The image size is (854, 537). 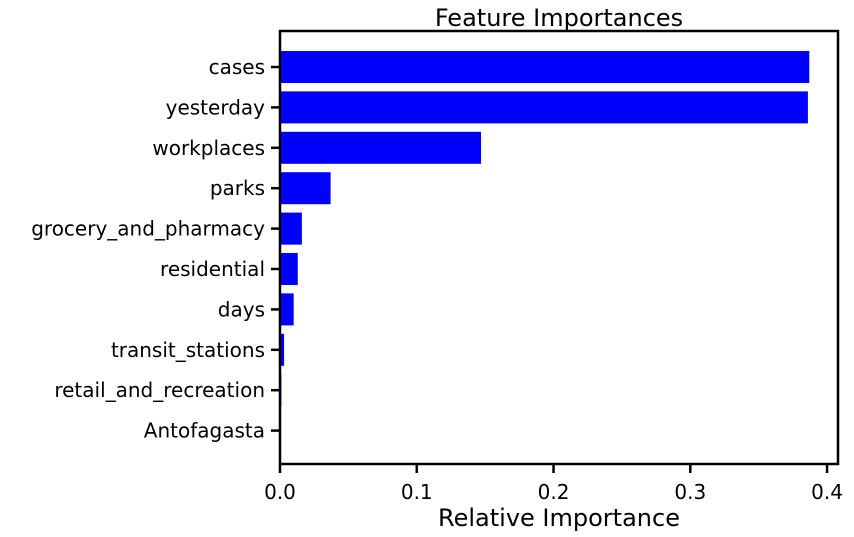 I want to click on x-tick-label: 0.0, so click(x=280, y=492).